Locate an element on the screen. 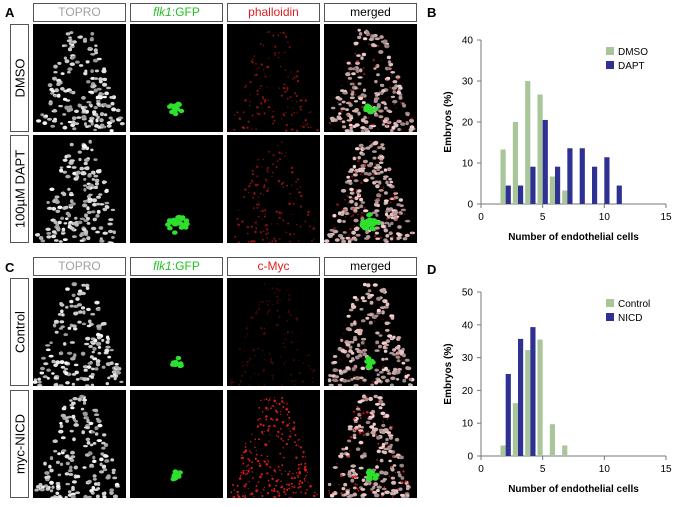 The image size is (674, 507). legend-swatch-dapt is located at coordinates (610, 65).